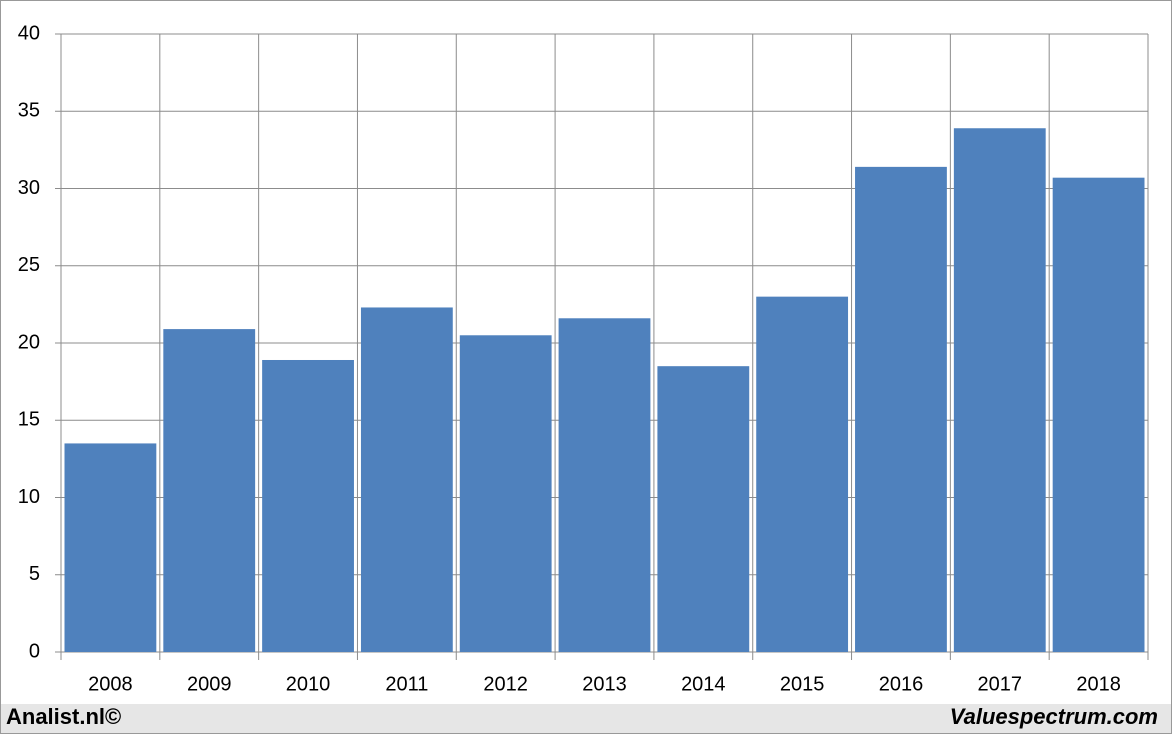 The width and height of the screenshot is (1172, 734). I want to click on x-tick-label: 2014, so click(703, 684).